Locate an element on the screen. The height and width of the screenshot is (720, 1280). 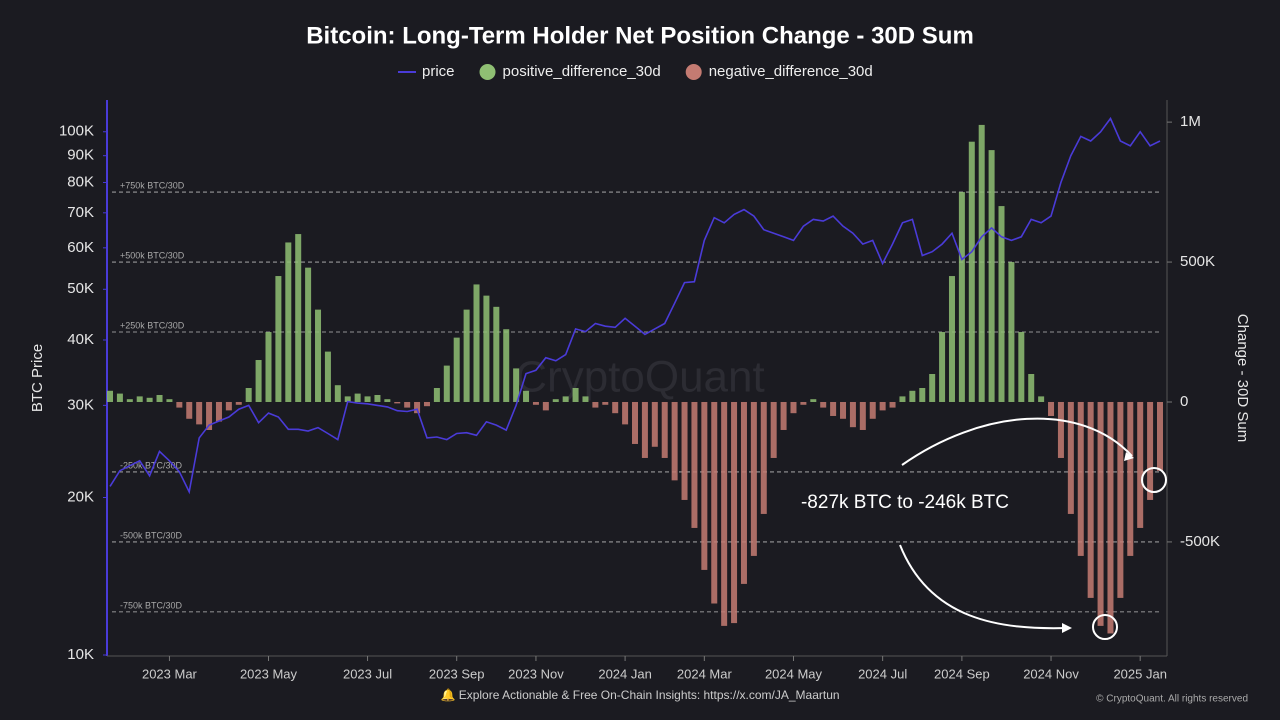
x-tick-label: 2024 Jul is located at coordinates (882, 673).